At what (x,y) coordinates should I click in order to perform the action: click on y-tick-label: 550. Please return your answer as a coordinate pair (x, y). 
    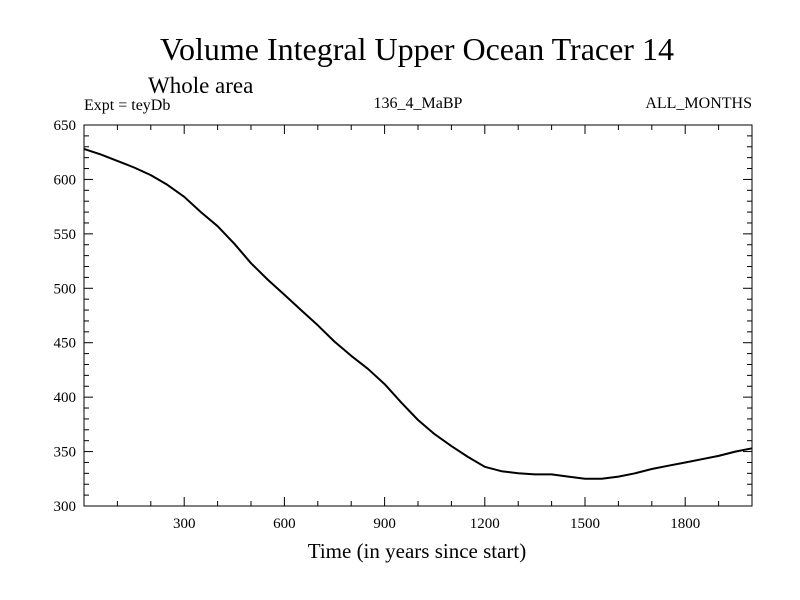
    Looking at the image, I should click on (65, 235).